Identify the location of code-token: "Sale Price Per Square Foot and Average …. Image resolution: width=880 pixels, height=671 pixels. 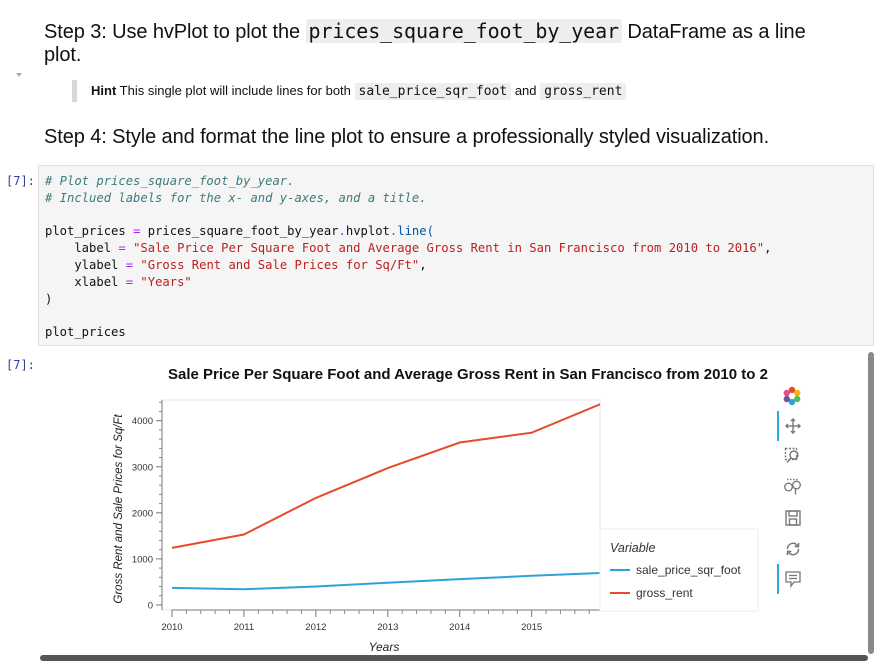
(449, 248).